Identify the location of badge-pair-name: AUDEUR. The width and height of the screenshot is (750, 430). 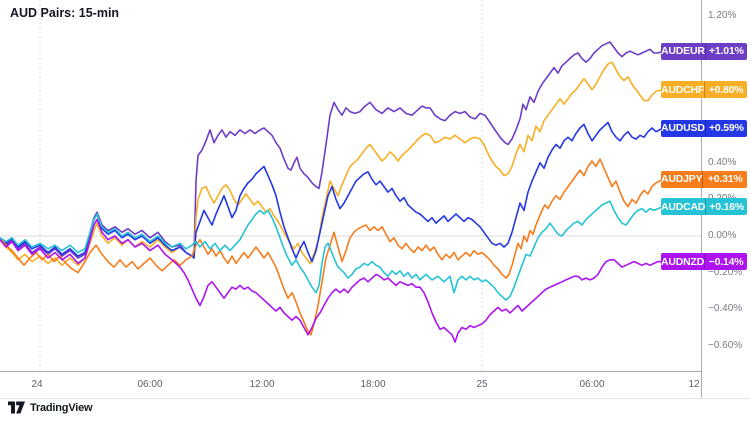
(683, 51).